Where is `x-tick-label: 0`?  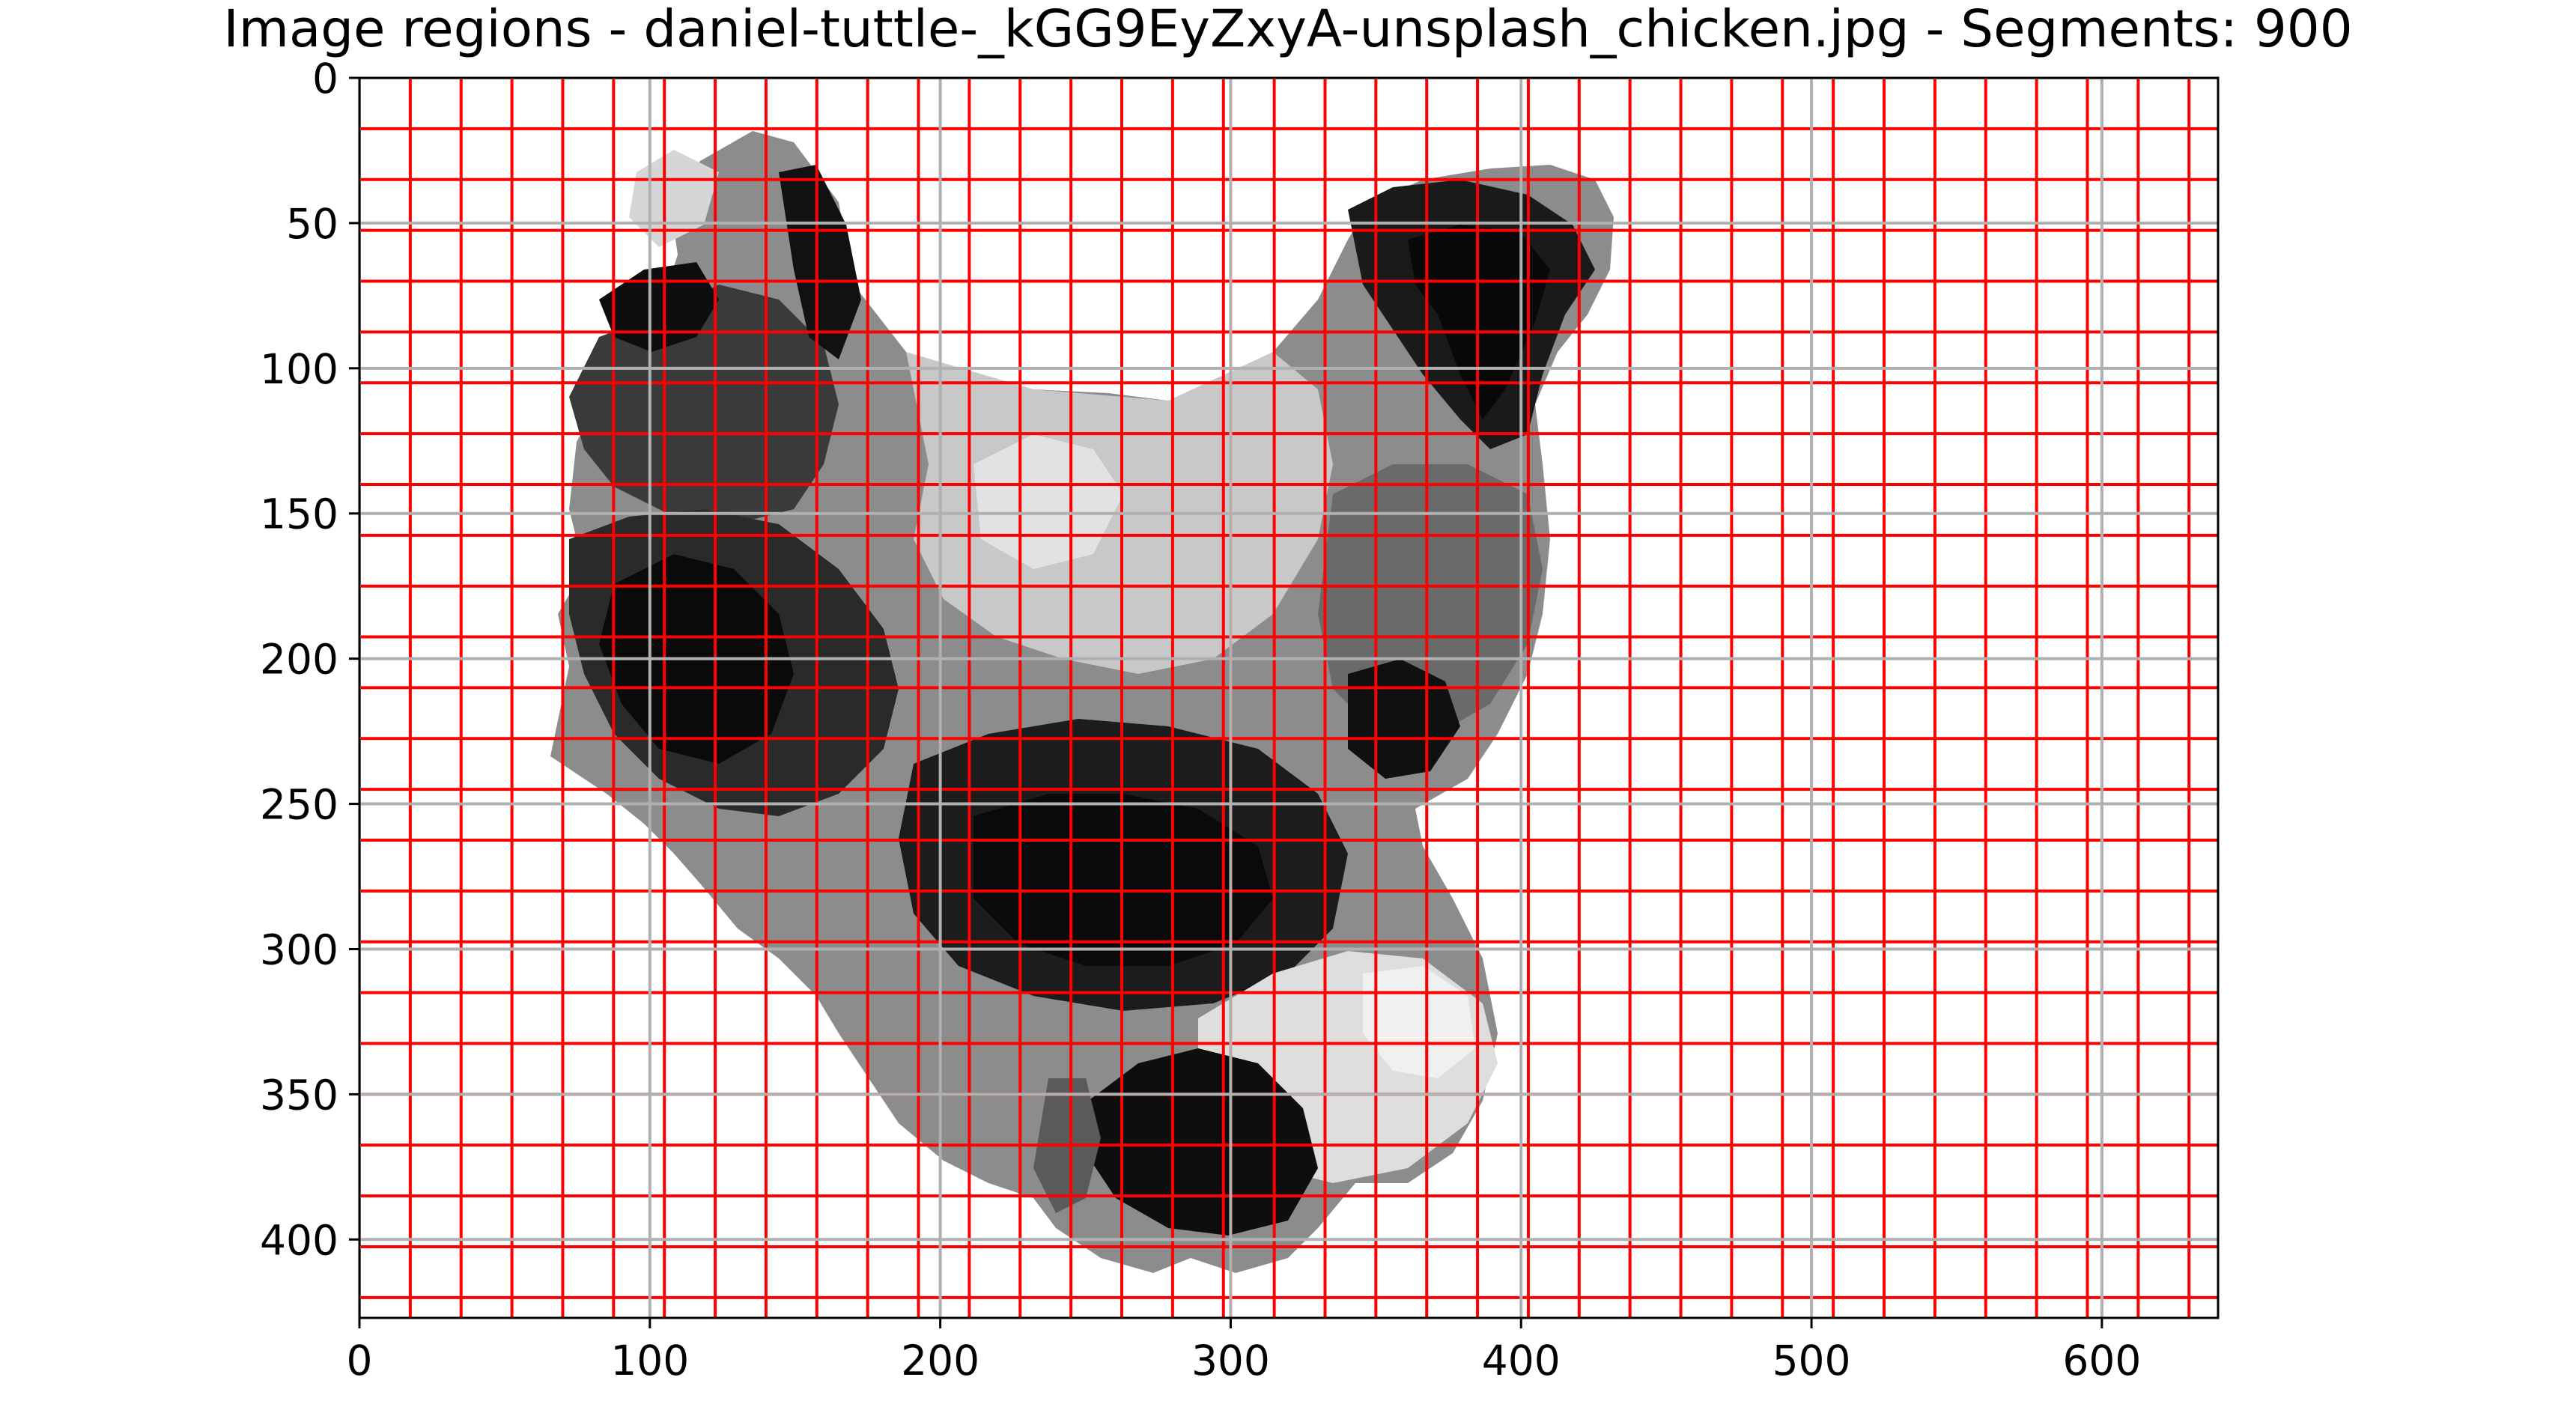
x-tick-label: 0 is located at coordinates (360, 1361).